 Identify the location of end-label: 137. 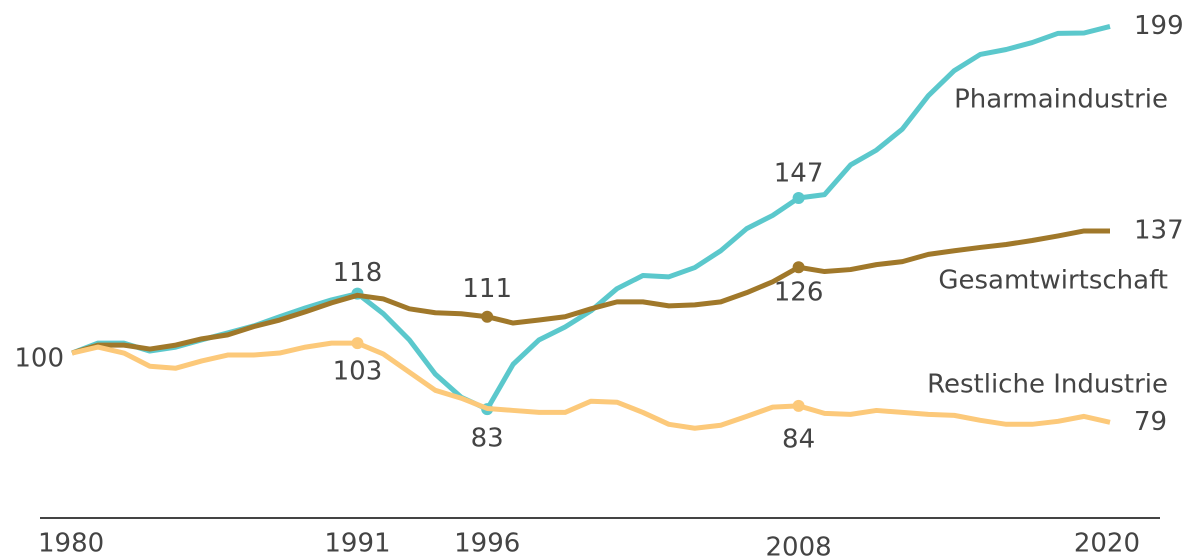
(1159, 230).